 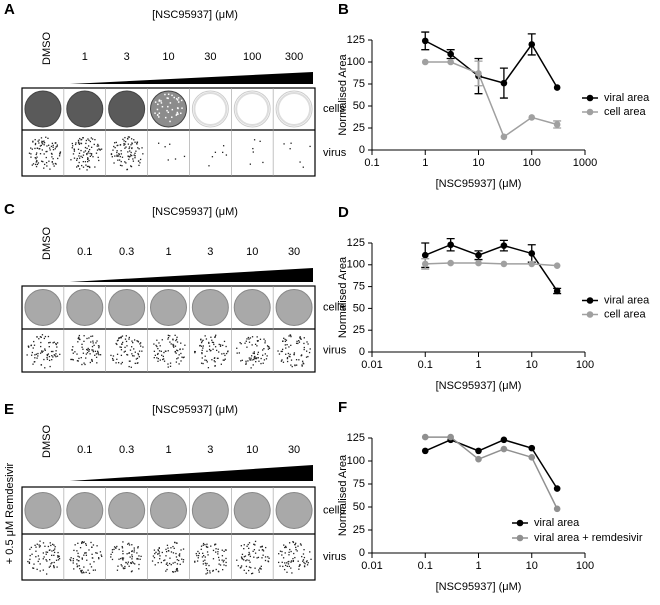 What do you see at coordinates (491, 64) in the screenshot?
I see `series-line` at bounding box center [491, 64].